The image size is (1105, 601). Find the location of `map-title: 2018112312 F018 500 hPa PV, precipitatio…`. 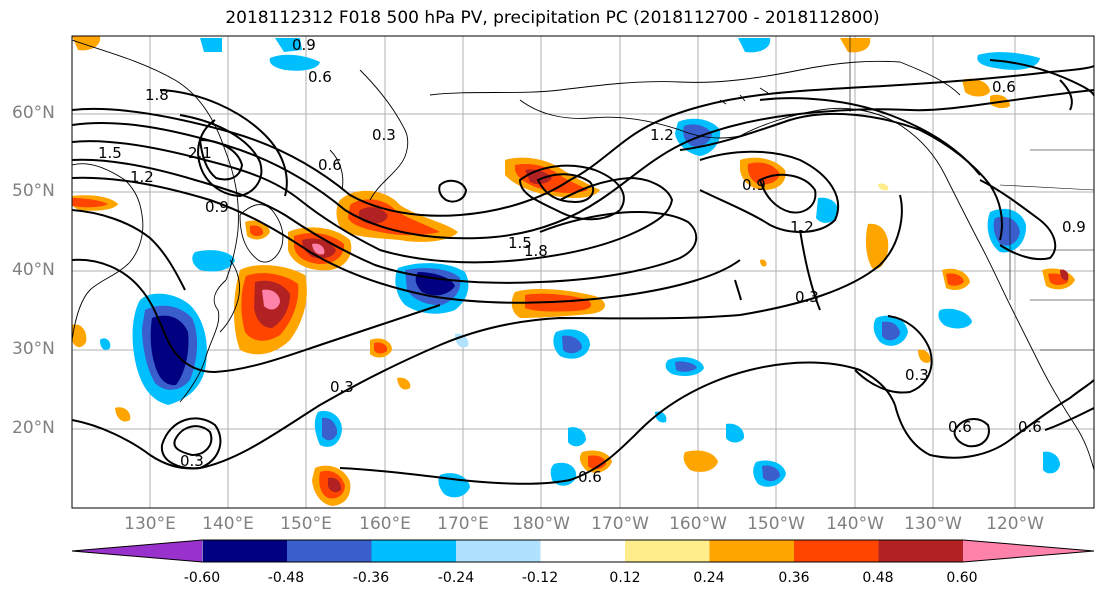

map-title: 2018112312 F018 500 hPa PV, precipitatio… is located at coordinates (552, 18).